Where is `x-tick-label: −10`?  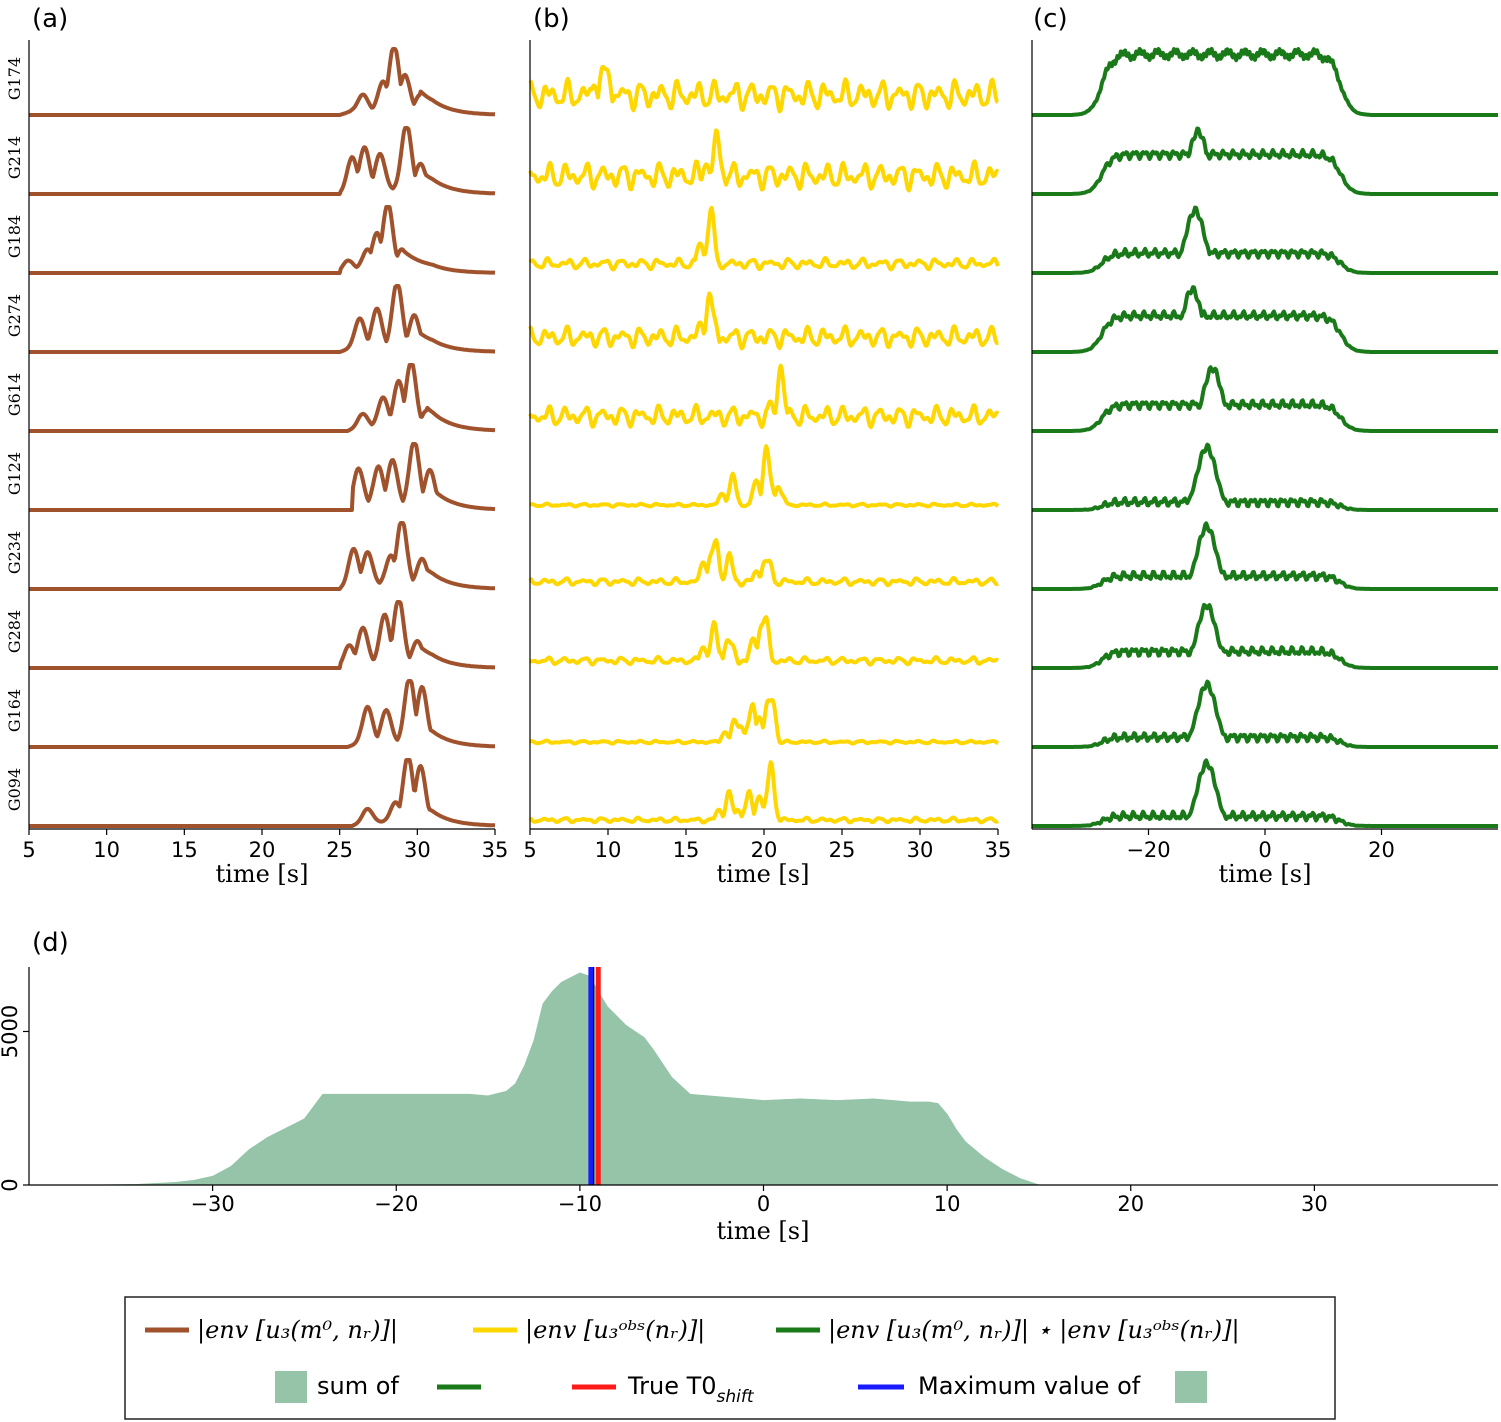 x-tick-label: −10 is located at coordinates (580, 1204).